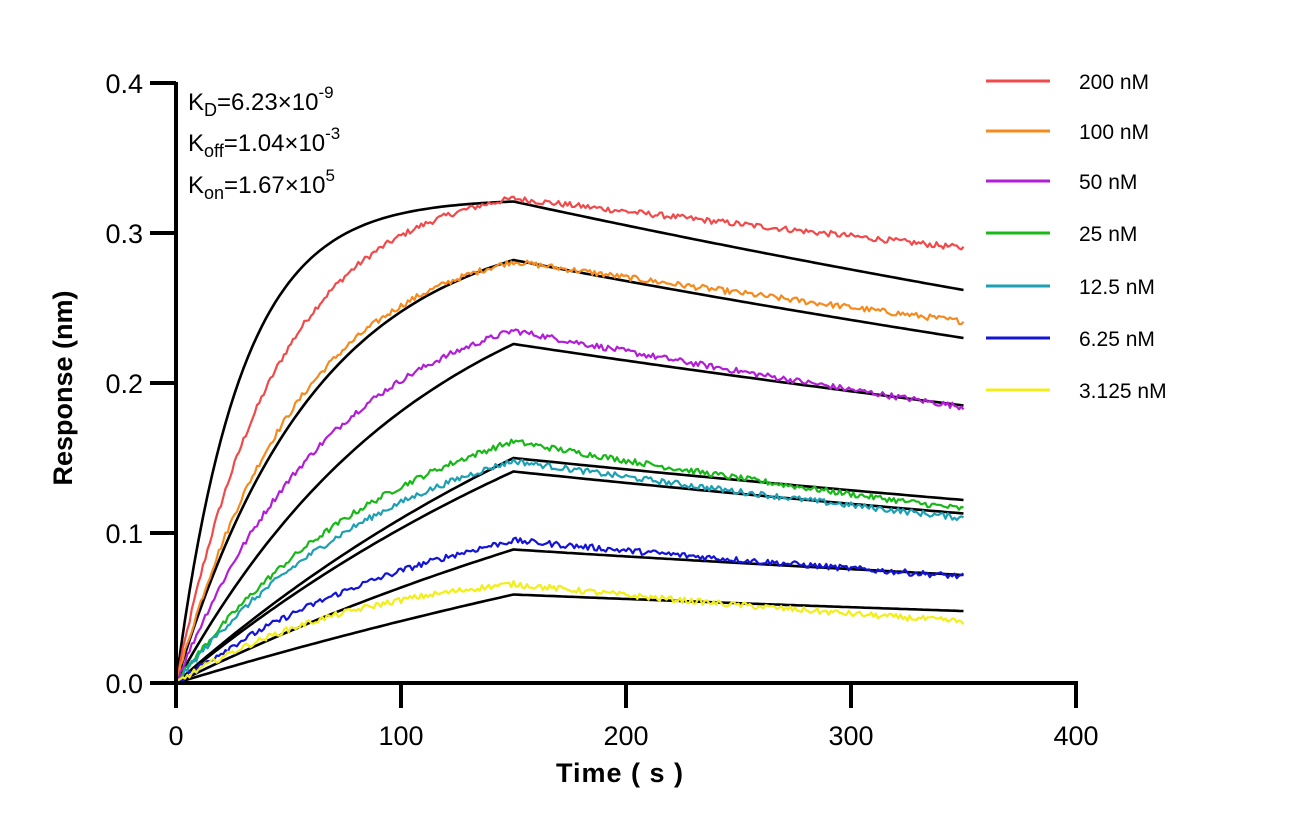 Image resolution: width=1289 pixels, height=836 pixels. Describe the element at coordinates (620, 773) in the screenshot. I see `x-axis-title: Time ( s )` at that location.